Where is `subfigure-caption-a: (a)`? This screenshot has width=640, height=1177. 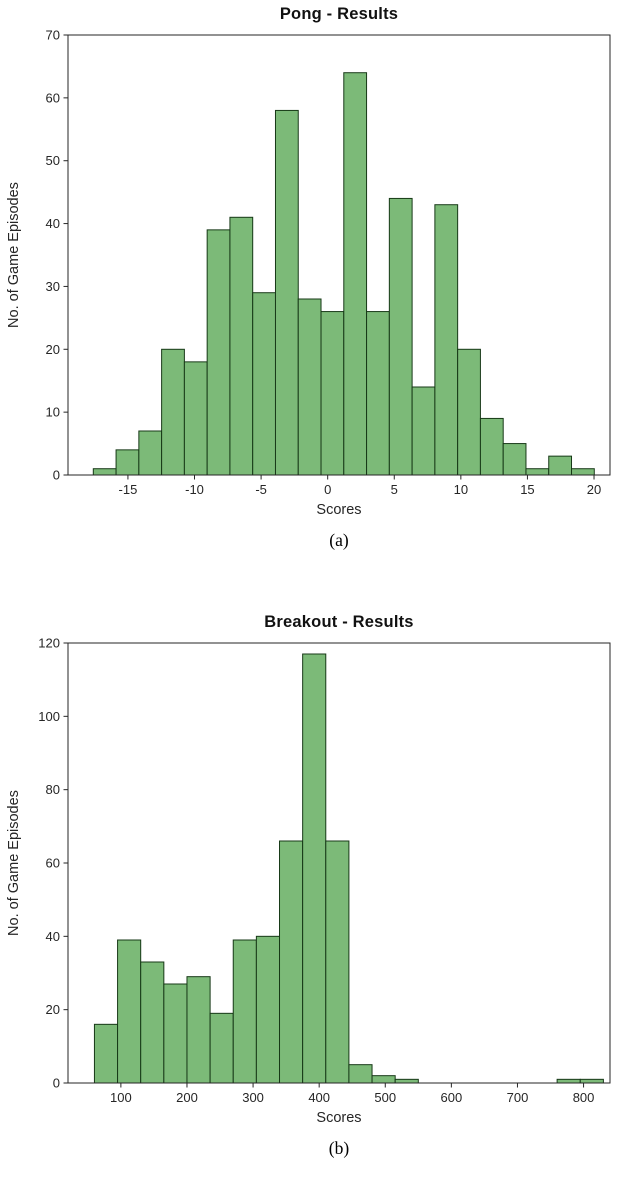
subfigure-caption-a: (a) is located at coordinates (339, 540).